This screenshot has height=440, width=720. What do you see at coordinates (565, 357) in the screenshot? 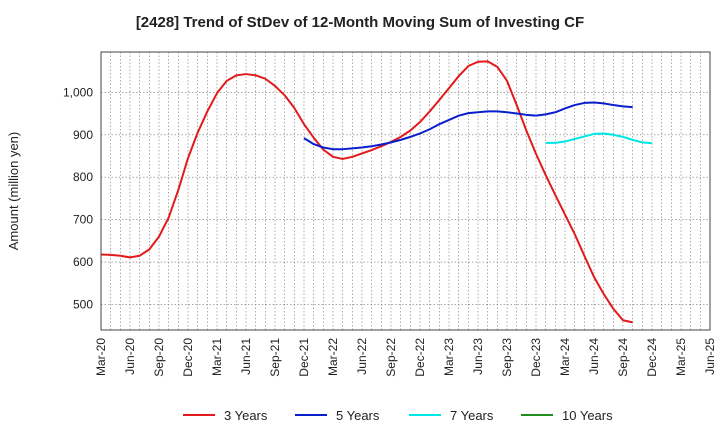
I see `x-tick-label: Mar-24` at bounding box center [565, 357].